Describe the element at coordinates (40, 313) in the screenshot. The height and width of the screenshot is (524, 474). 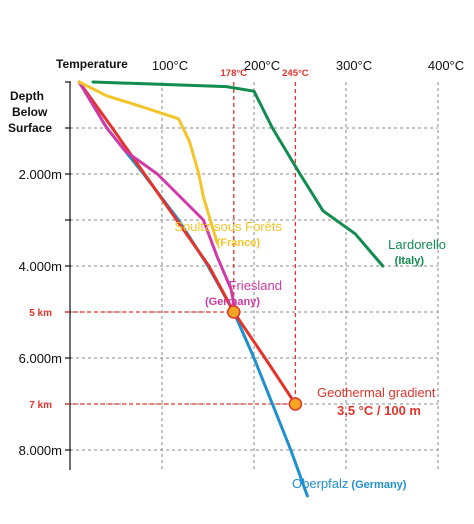
I see `y-extra-label-5000: 5 km` at that location.